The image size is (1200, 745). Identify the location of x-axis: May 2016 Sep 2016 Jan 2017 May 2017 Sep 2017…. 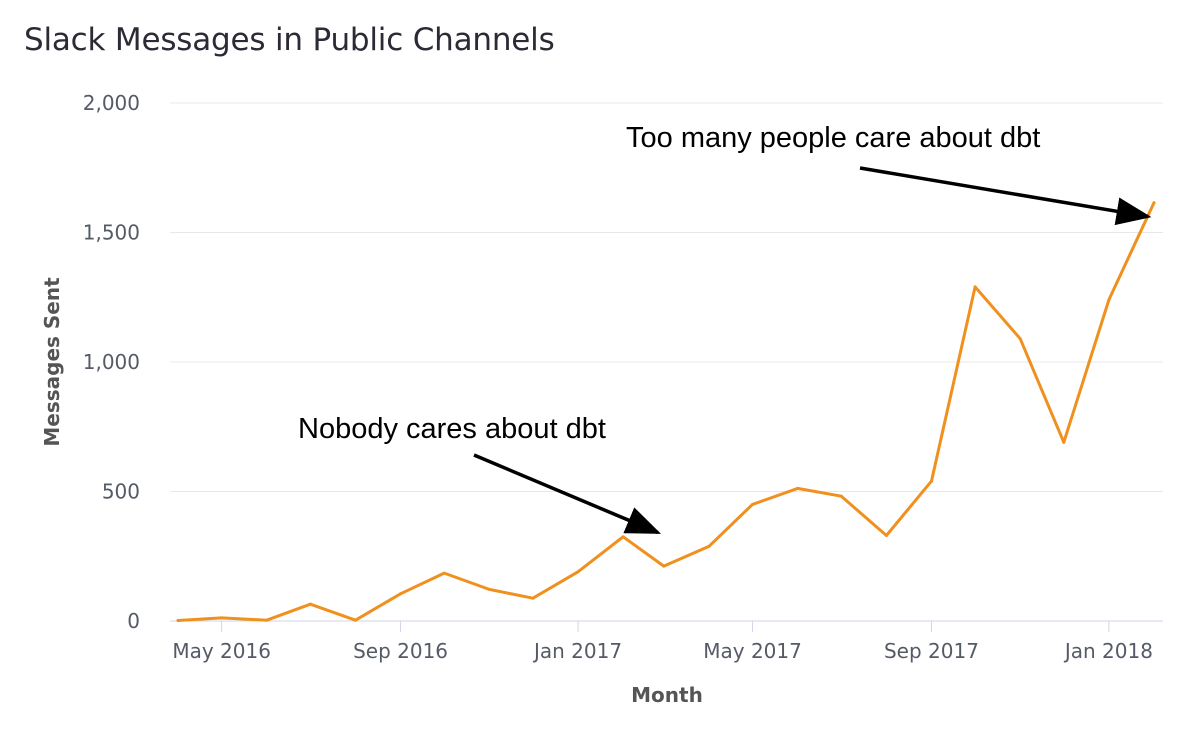
(662, 642).